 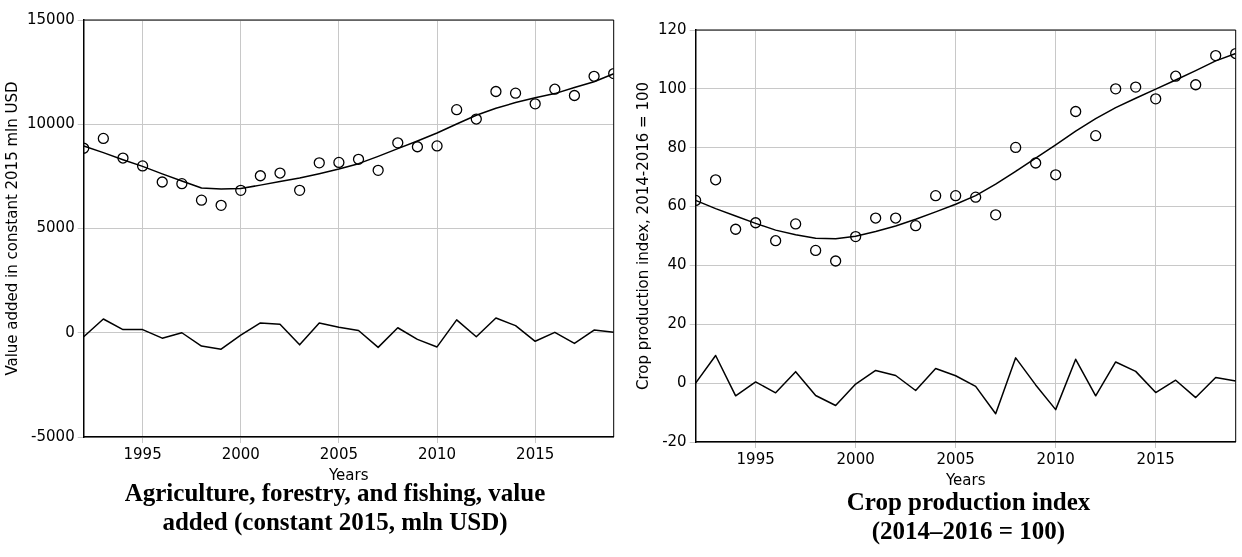 What do you see at coordinates (53, 435) in the screenshot?
I see `y-tick-label: -5000` at bounding box center [53, 435].